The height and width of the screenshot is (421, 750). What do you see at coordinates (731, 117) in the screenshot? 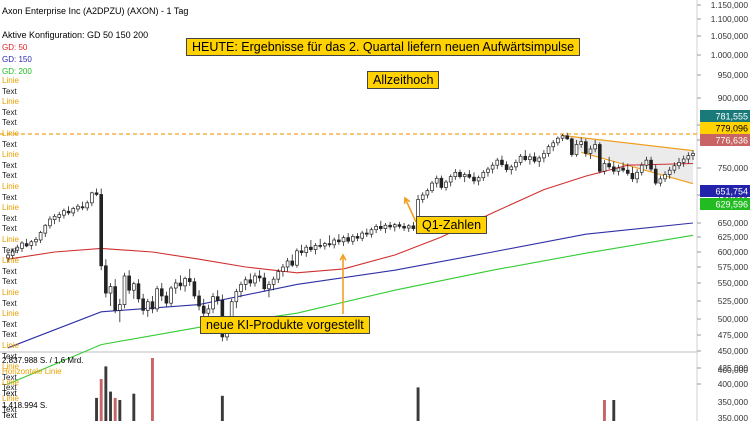
I see `price-tag-label: 781,555` at bounding box center [731, 117].